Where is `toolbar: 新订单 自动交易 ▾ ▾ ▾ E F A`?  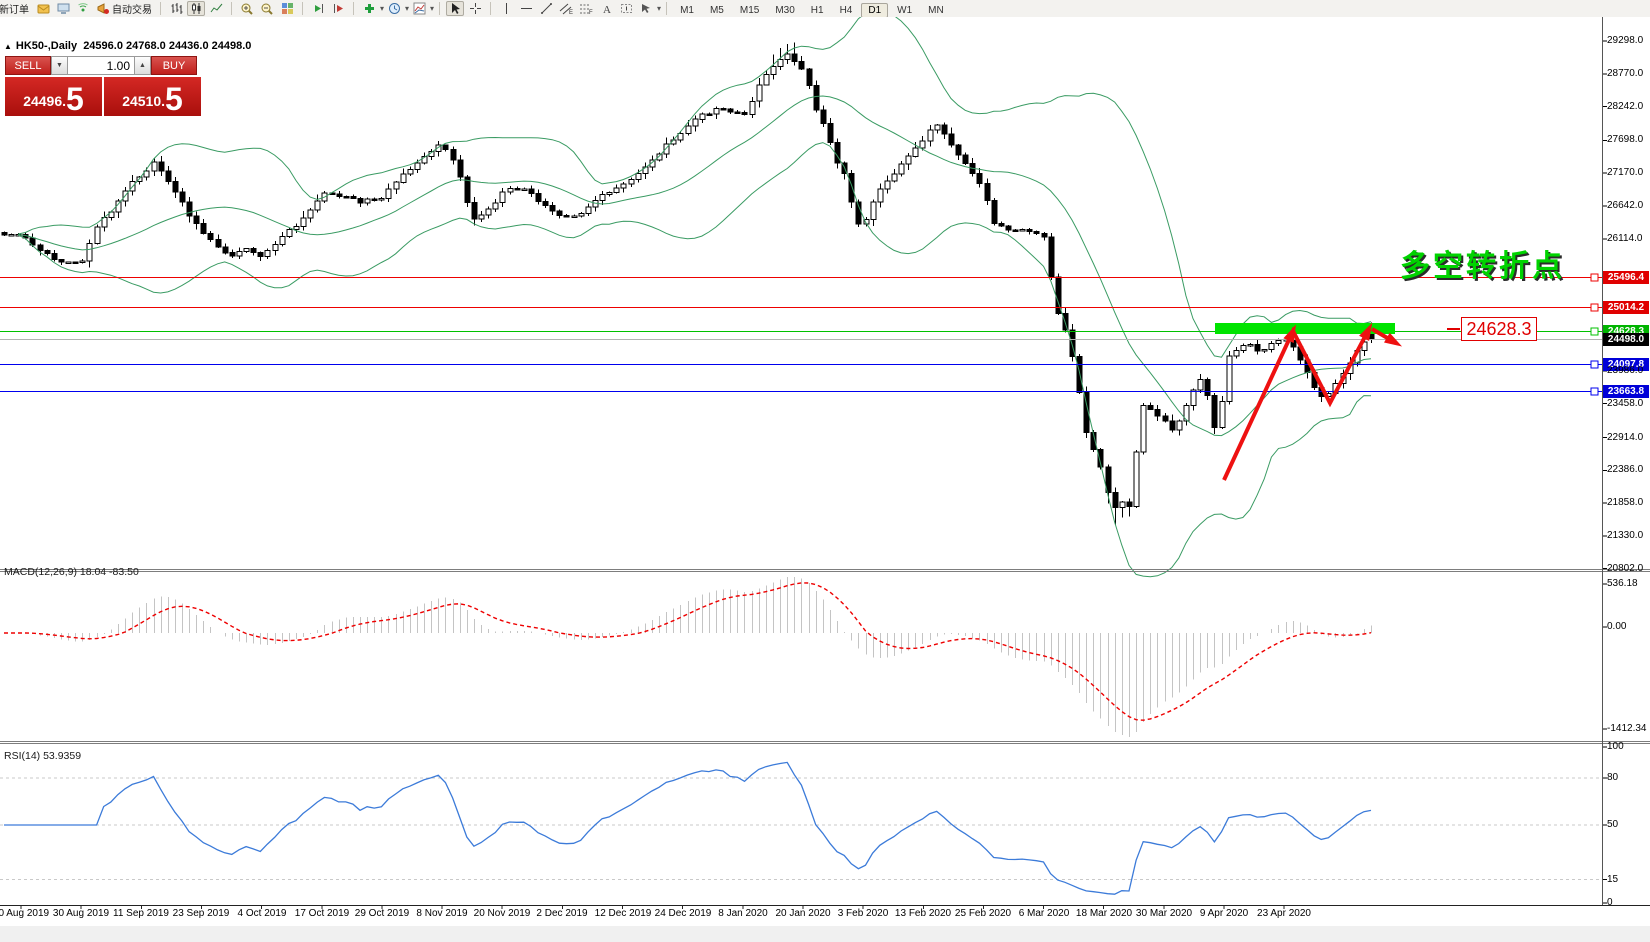 toolbar: 新订单 自动交易 ▾ ▾ ▾ E F A is located at coordinates (825, 9).